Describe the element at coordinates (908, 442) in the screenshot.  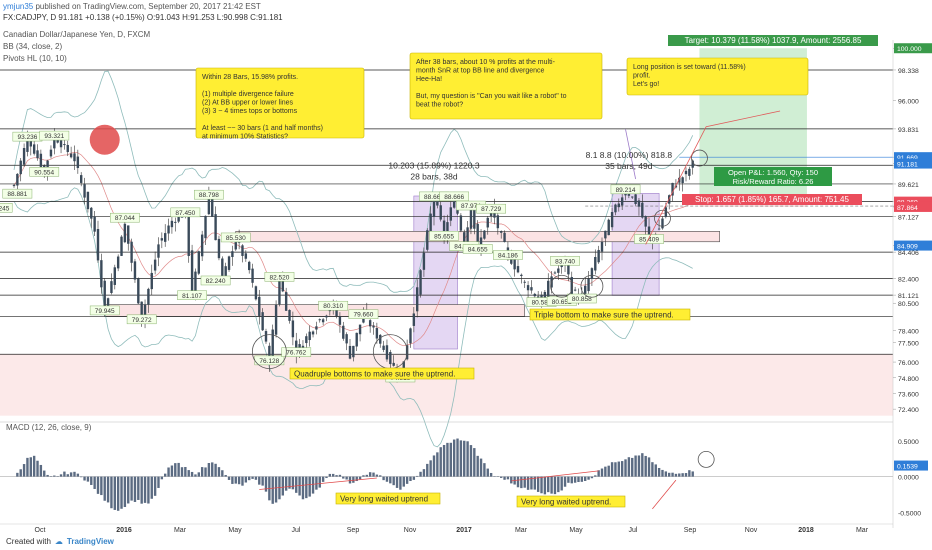
I see `macd-tick-label: 0.5000` at that location.